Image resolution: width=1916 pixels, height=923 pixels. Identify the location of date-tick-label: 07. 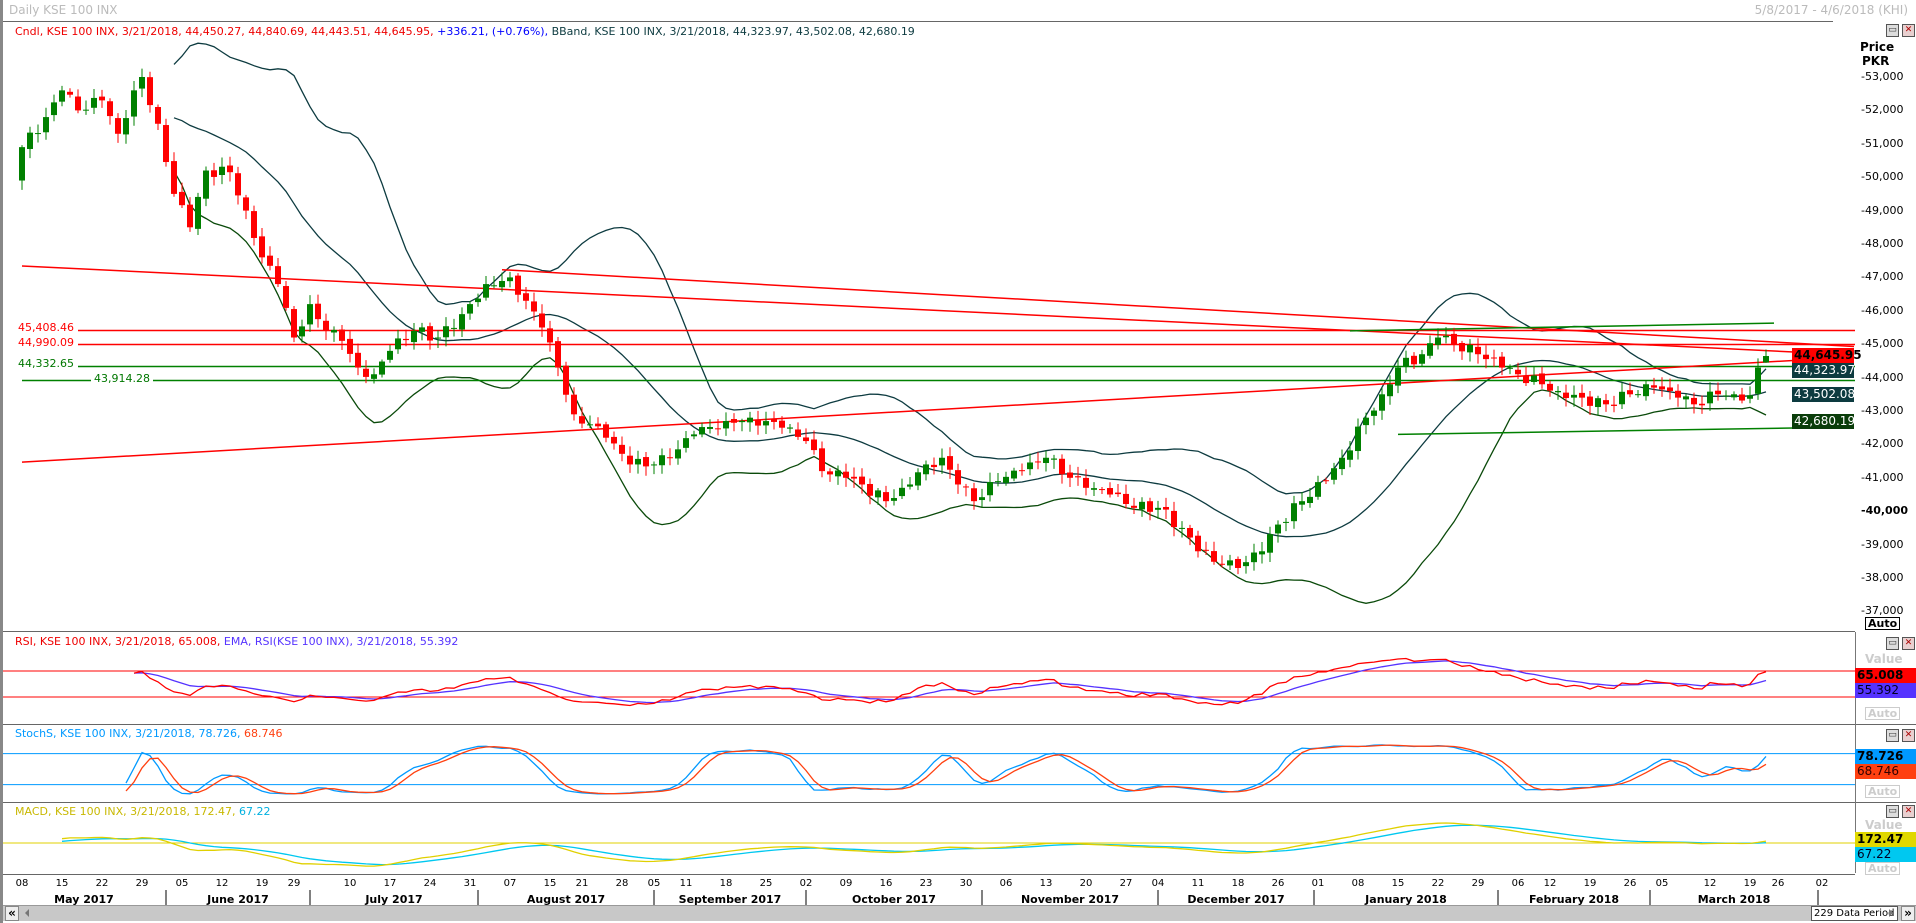
(510, 883).